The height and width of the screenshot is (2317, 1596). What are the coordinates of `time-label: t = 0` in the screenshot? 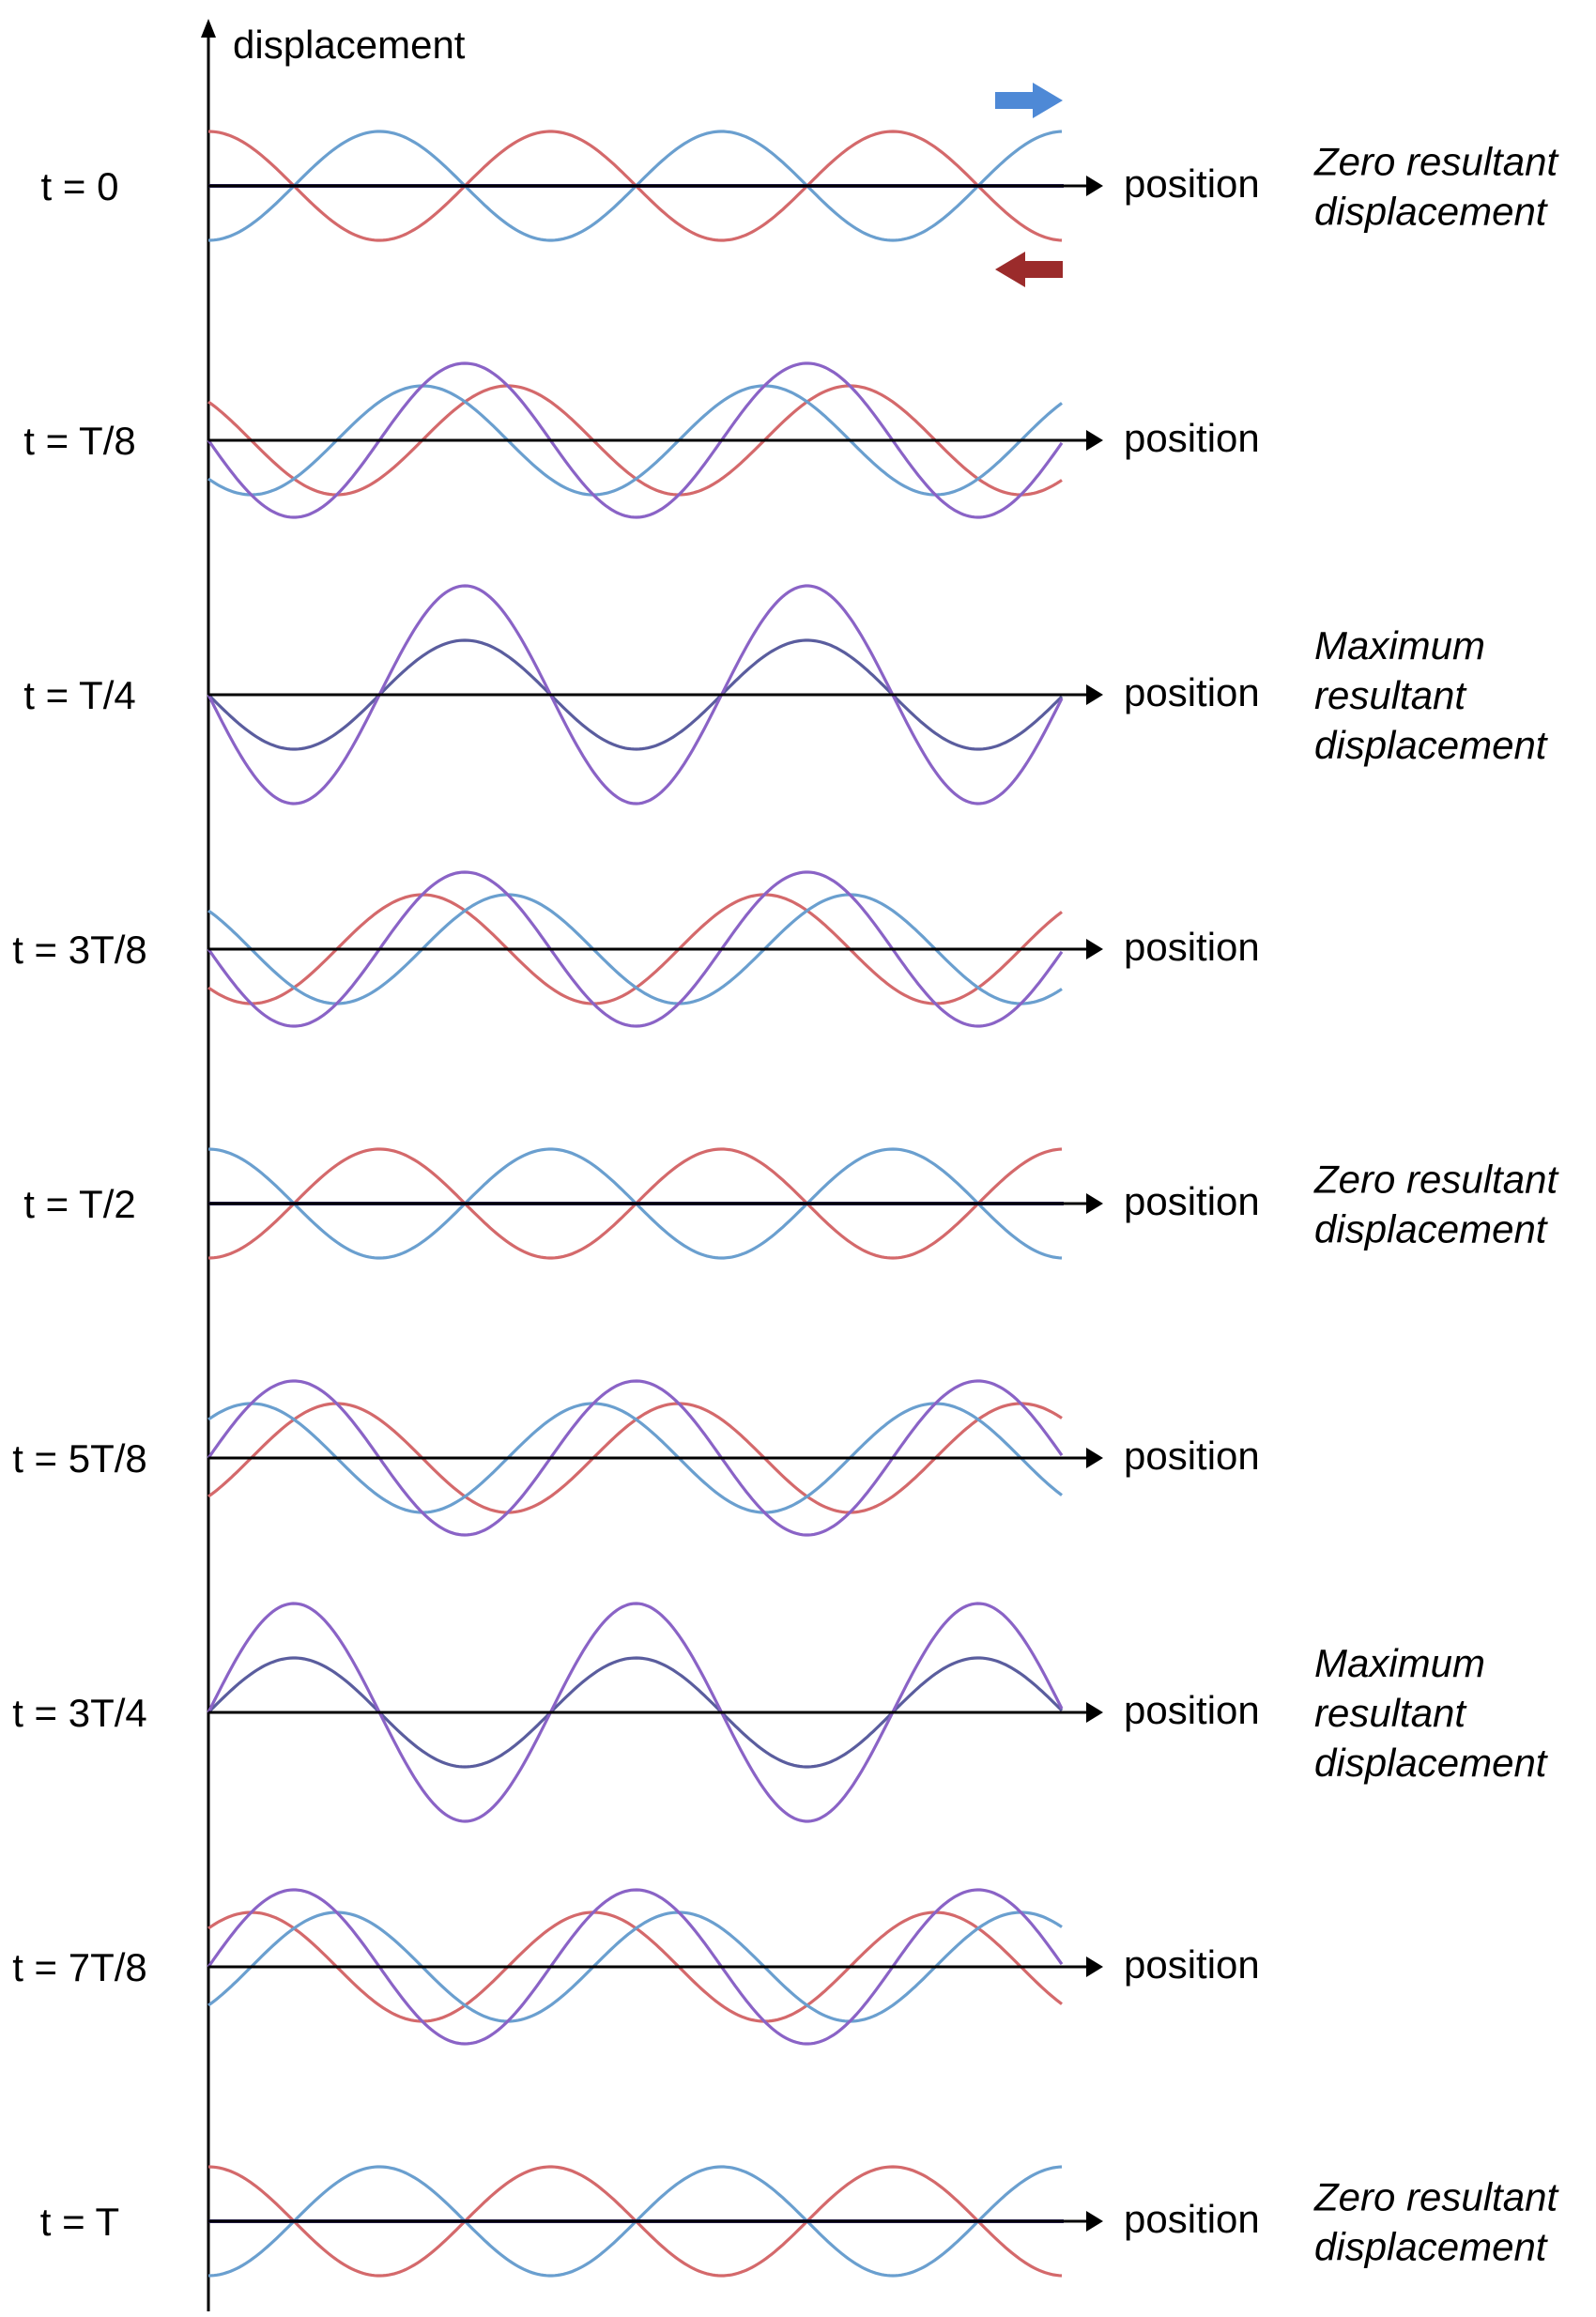 It's located at (80, 186).